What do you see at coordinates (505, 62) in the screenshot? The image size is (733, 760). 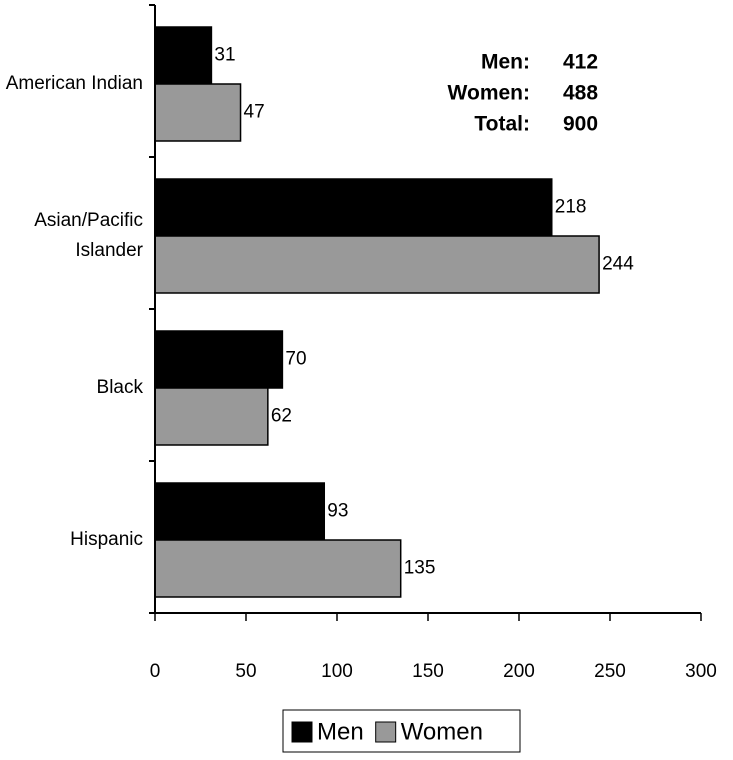 I see `annotation-label: Men:` at bounding box center [505, 62].